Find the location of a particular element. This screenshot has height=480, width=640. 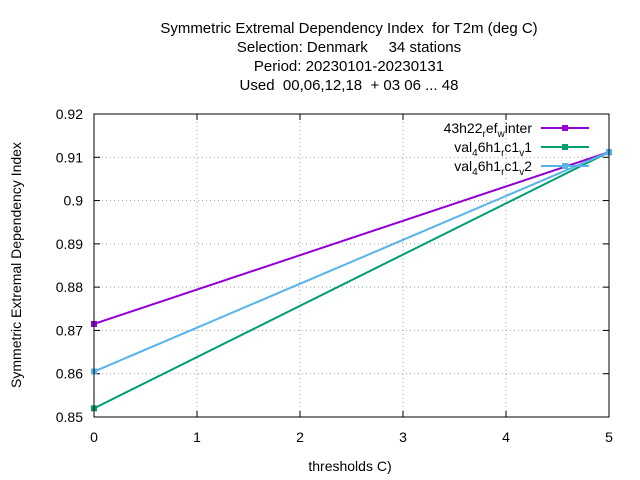

legend-label-1: 43h22refwinter is located at coordinates (488, 130).